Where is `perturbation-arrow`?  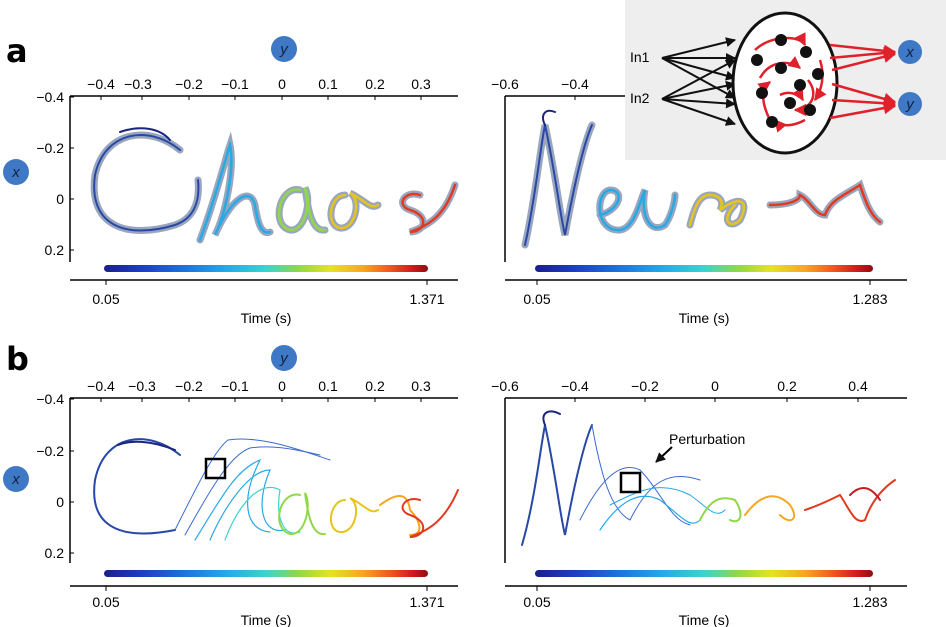
perturbation-arrow is located at coordinates (664, 454).